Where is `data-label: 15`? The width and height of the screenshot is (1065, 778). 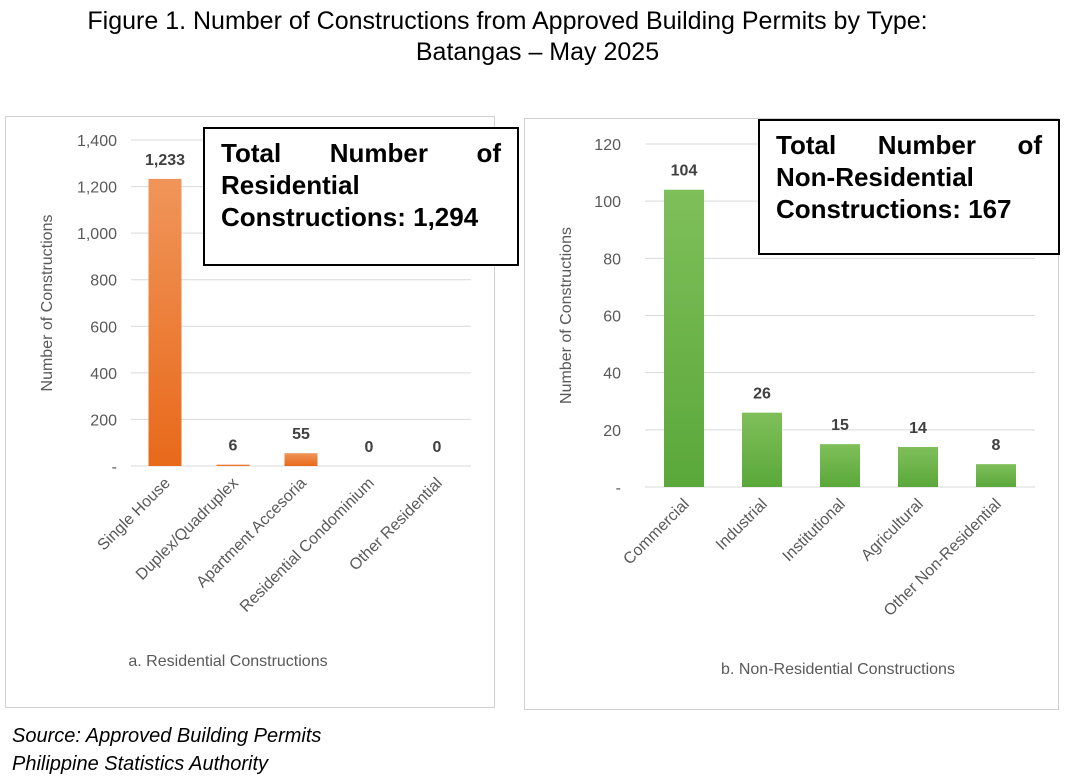 data-label: 15 is located at coordinates (840, 425).